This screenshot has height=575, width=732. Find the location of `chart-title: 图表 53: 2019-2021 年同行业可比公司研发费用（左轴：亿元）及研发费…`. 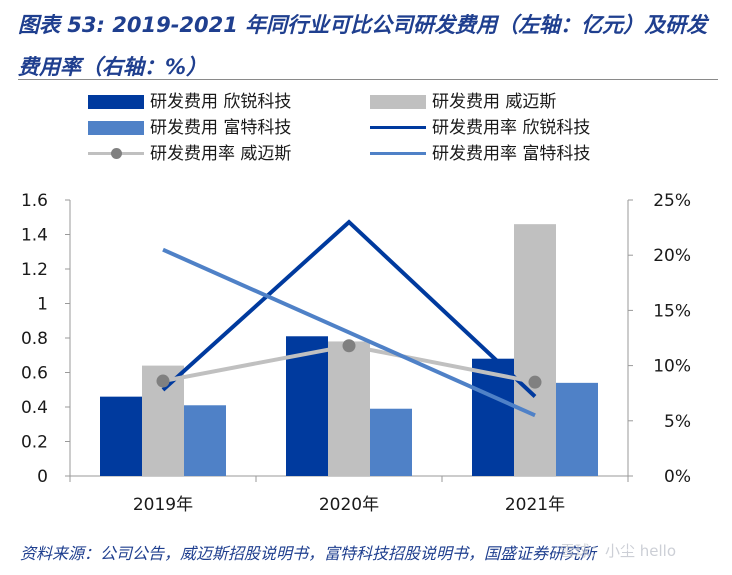

chart-title: 图表 53: 2019-2021 年同行业可比公司研发费用（左轴：亿元）及研发费… is located at coordinates (363, 46).